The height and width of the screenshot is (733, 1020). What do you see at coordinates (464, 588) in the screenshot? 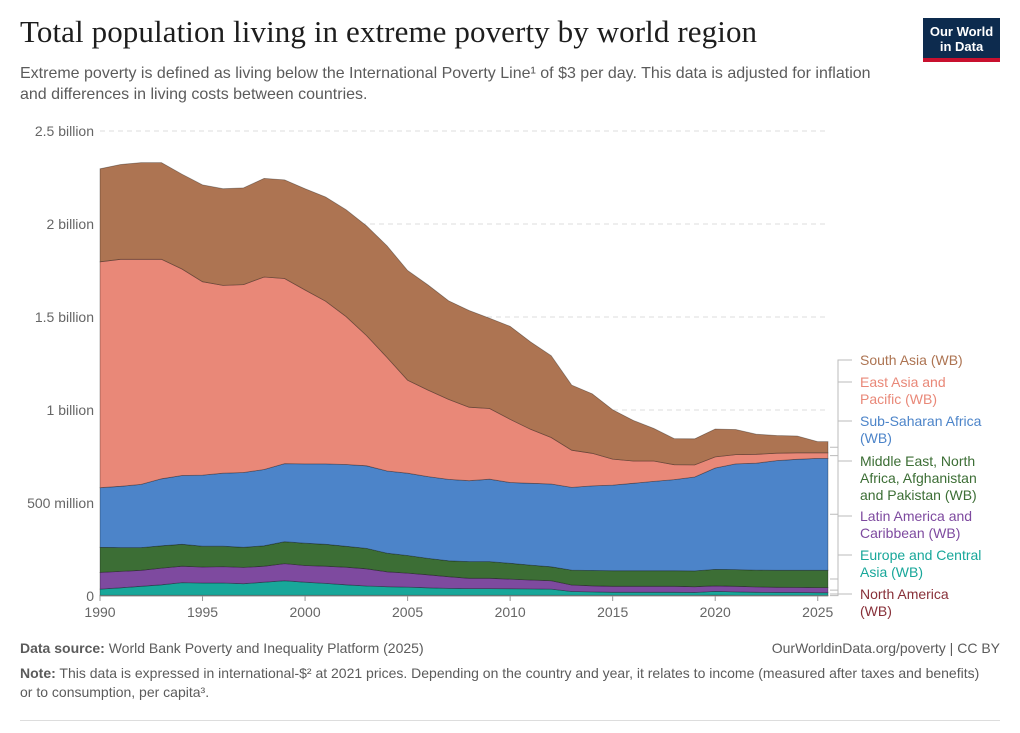
I see `area-europe-and-central-asia-wb-` at bounding box center [464, 588].